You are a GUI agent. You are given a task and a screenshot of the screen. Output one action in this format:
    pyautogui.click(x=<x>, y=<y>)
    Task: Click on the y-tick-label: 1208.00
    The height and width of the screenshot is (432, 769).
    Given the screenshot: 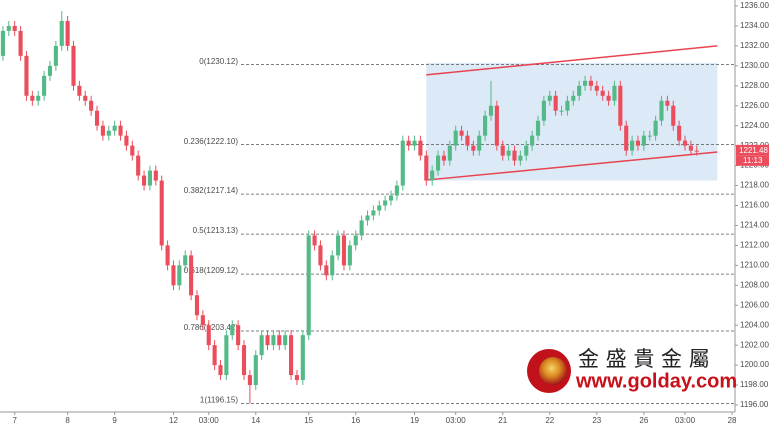 What is the action you would take?
    pyautogui.click(x=754, y=284)
    